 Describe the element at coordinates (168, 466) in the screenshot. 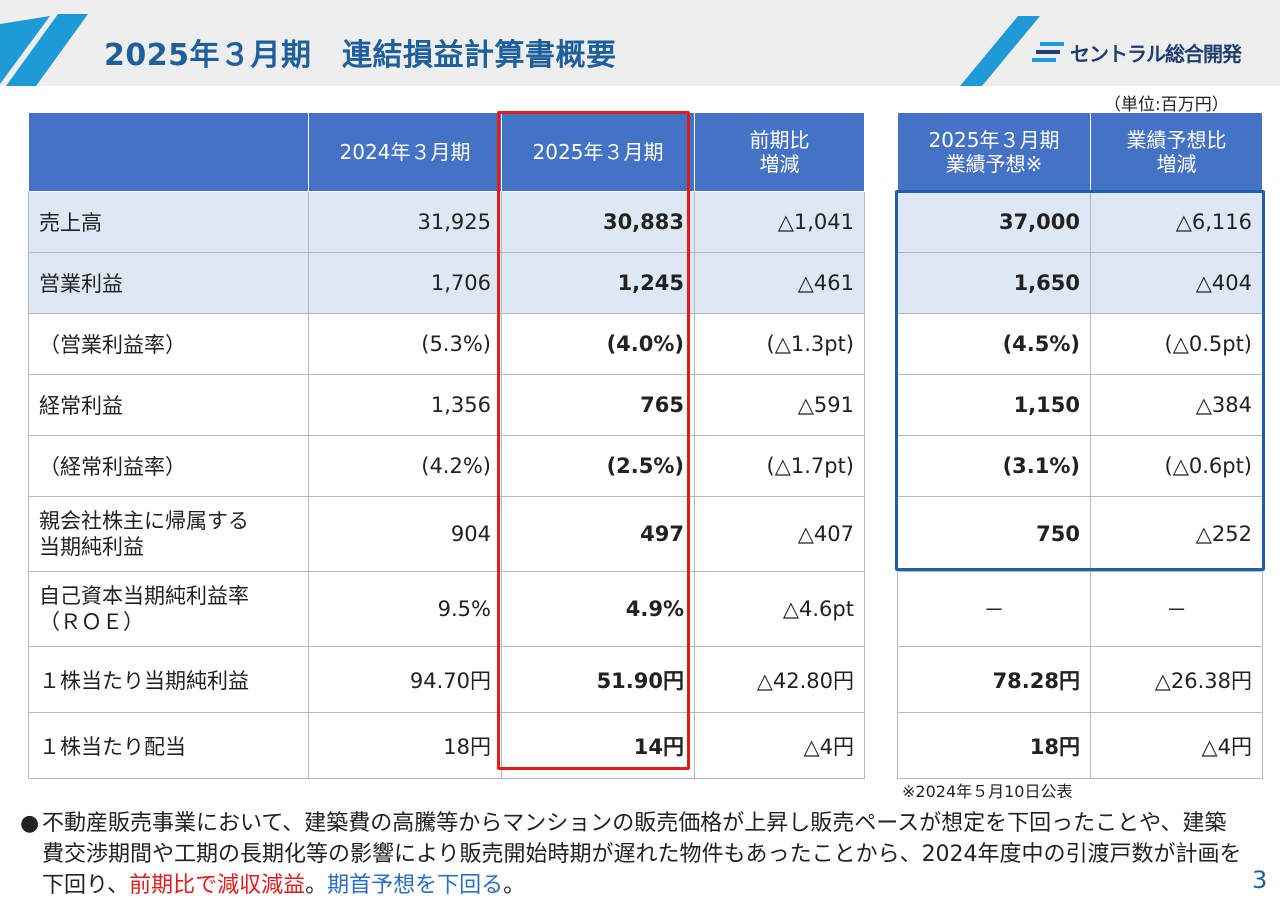

I see `row-label: （経常利益率）` at that location.